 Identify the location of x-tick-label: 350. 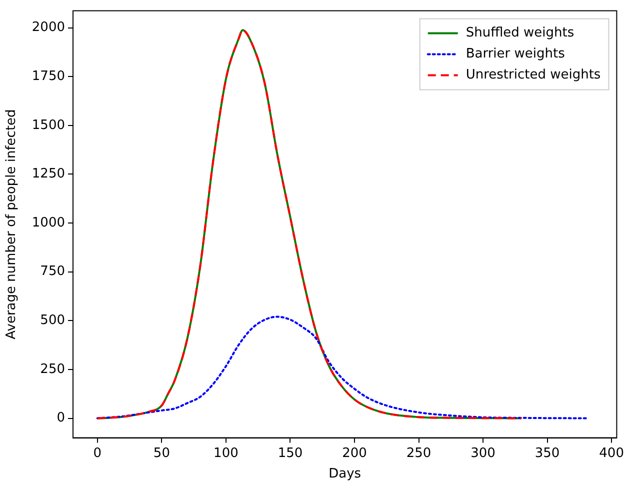
(547, 453).